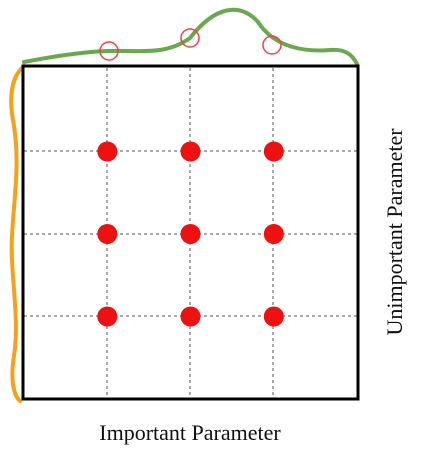 The height and width of the screenshot is (452, 422). I want to click on unimportant-parameter-distribution-curve, so click(17, 233).